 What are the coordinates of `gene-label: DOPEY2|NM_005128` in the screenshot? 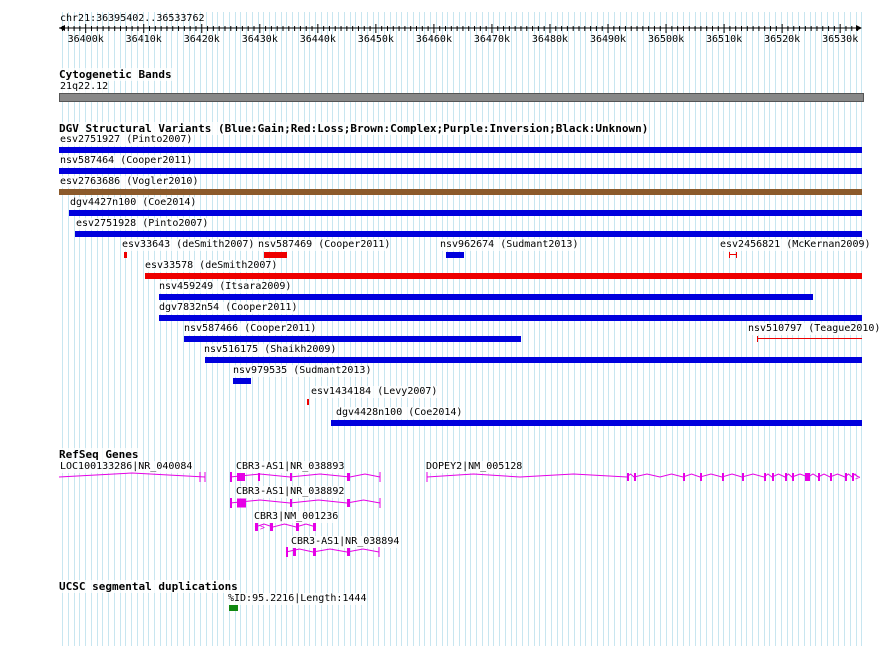 It's located at (474, 467).